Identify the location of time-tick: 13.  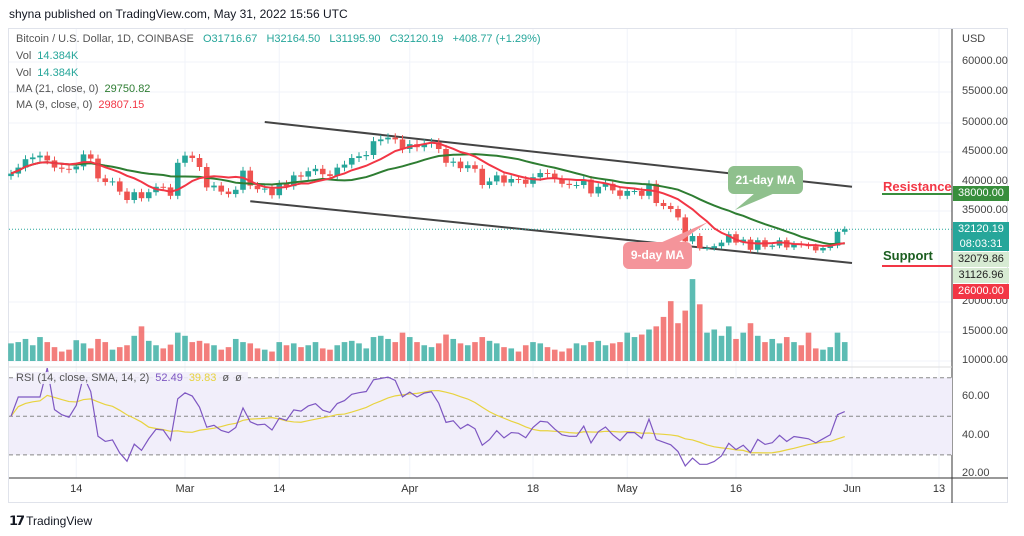
(939, 489).